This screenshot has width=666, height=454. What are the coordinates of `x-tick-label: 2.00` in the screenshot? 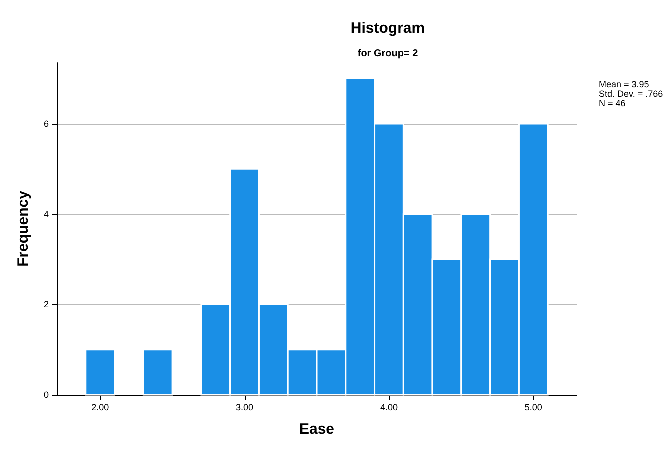 It's located at (101, 407).